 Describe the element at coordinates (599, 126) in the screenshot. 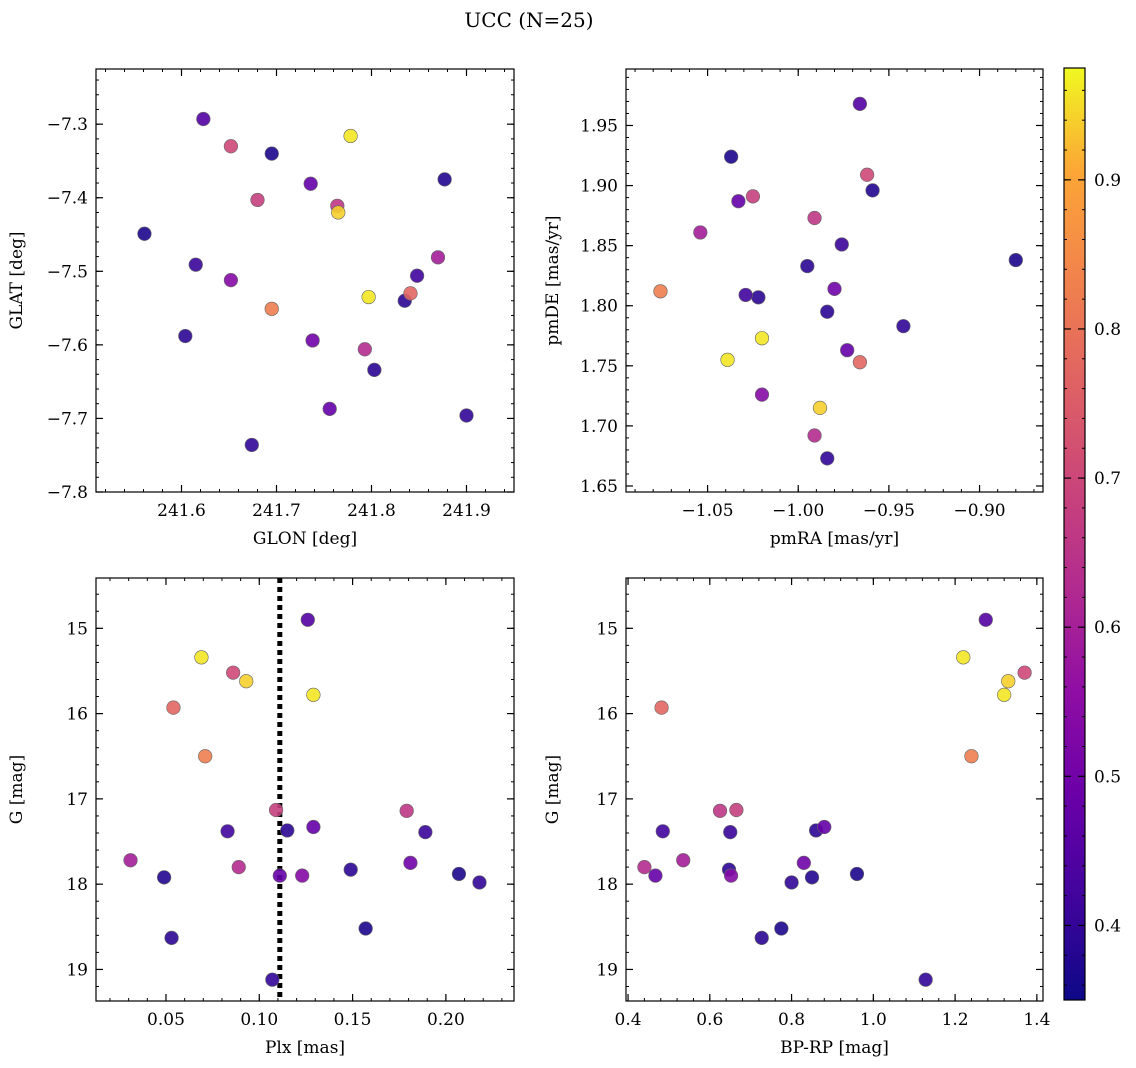

I see `y-tick-label: 1.95` at that location.